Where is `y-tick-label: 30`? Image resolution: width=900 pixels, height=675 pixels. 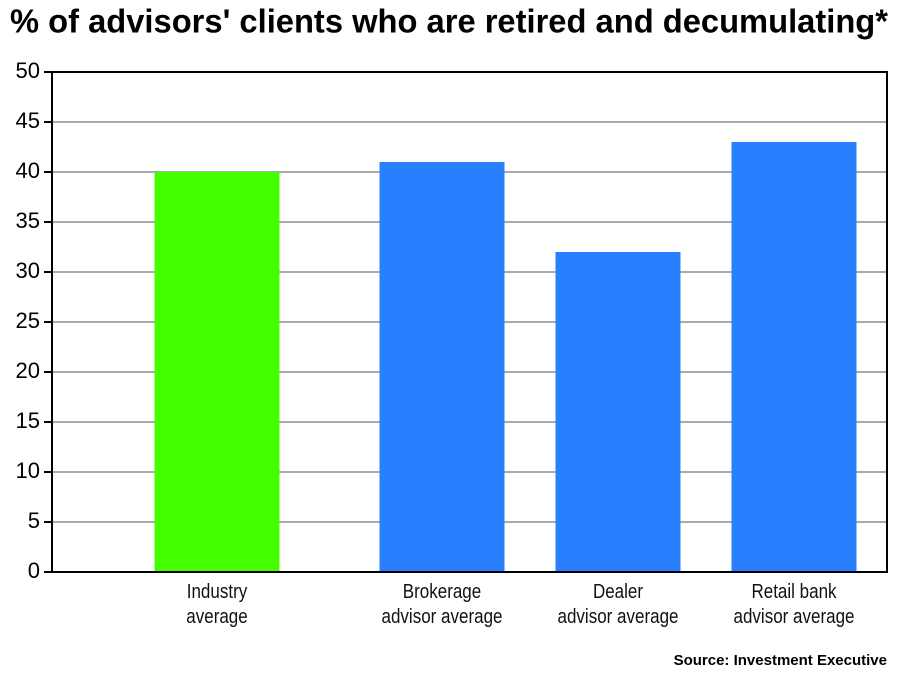 y-tick-label: 30 is located at coordinates (28, 270).